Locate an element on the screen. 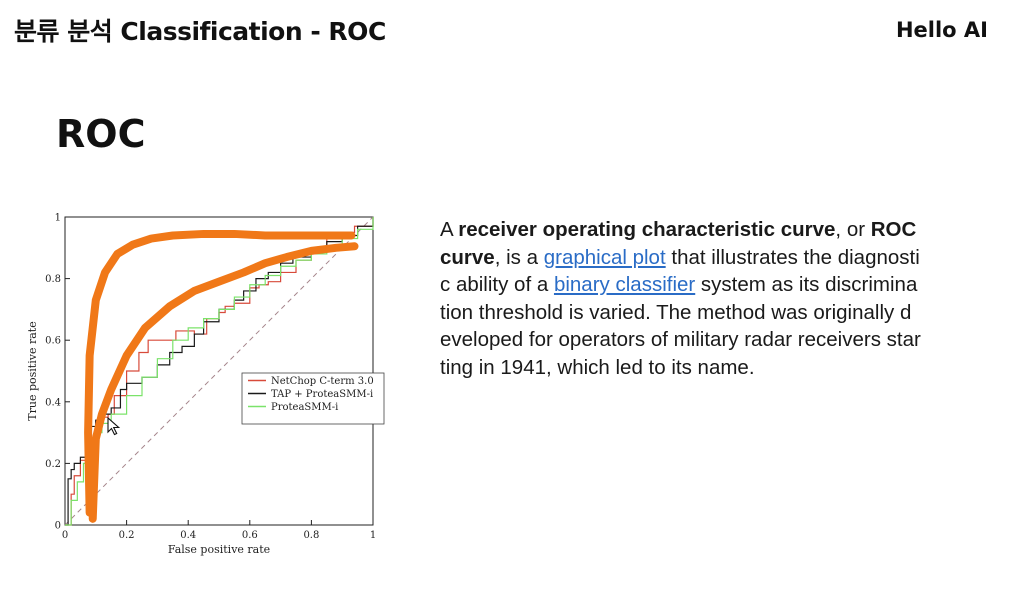  description-text: that illustrates the diagnosti is located at coordinates (792, 257).